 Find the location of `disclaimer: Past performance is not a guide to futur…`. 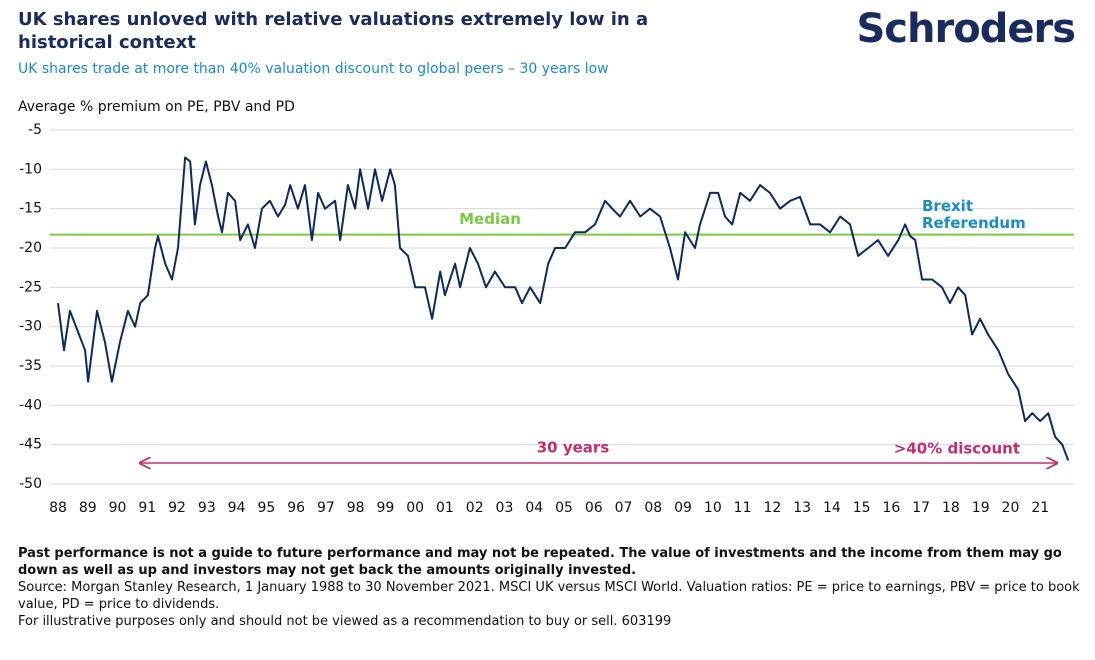

disclaimer: Past performance is not a guide to futur… is located at coordinates (540, 562).